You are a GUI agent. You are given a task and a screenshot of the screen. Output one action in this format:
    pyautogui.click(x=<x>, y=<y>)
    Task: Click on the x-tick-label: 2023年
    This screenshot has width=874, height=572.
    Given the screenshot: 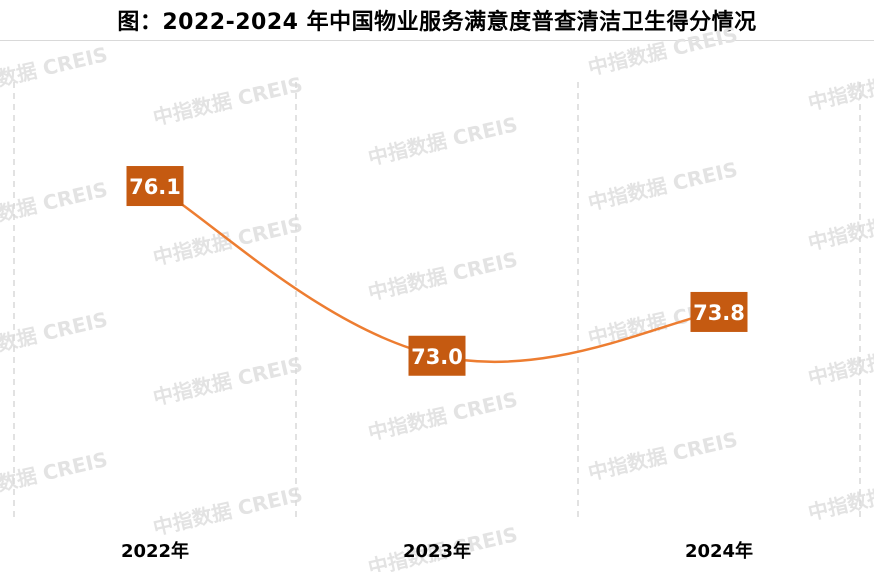 What is the action you would take?
    pyautogui.click(x=437, y=551)
    